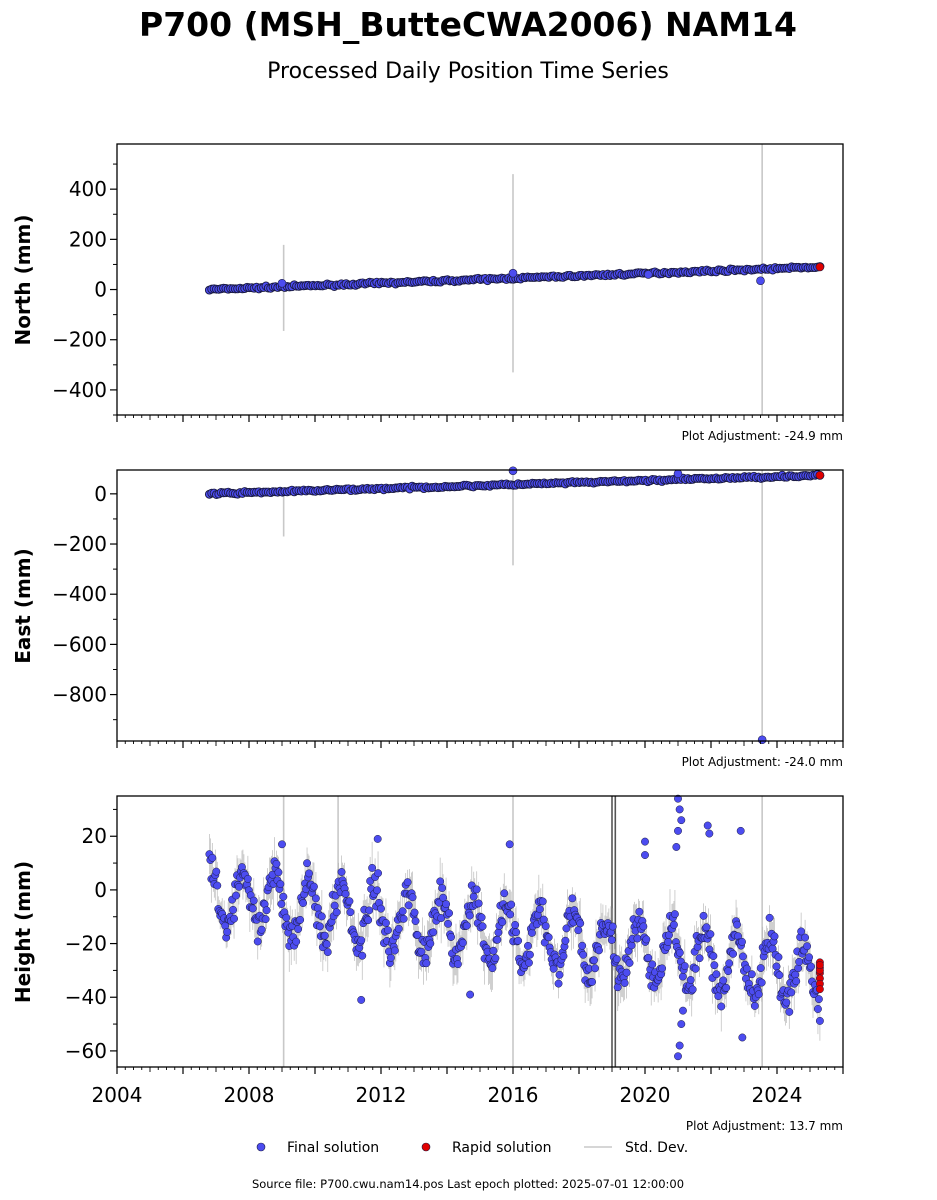 This screenshot has width=937, height=1200. What do you see at coordinates (88, 189) in the screenshot?
I see `north-ytick-label: 400` at bounding box center [88, 189].